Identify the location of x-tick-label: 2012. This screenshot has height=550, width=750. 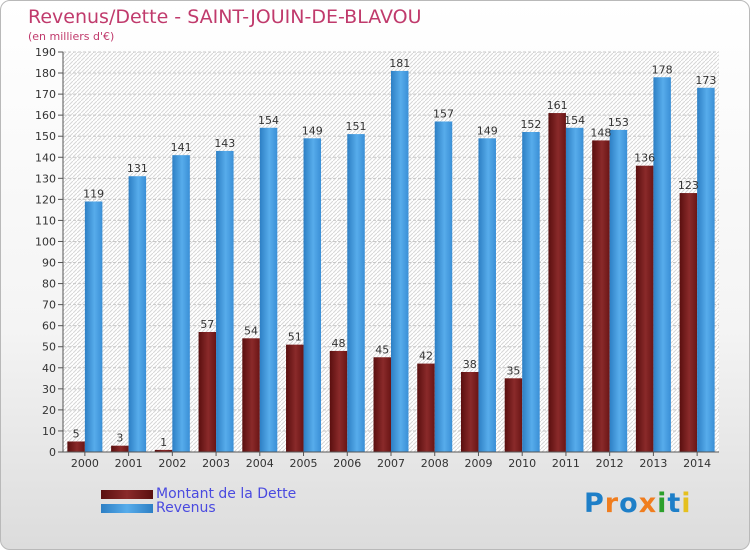
(610, 463).